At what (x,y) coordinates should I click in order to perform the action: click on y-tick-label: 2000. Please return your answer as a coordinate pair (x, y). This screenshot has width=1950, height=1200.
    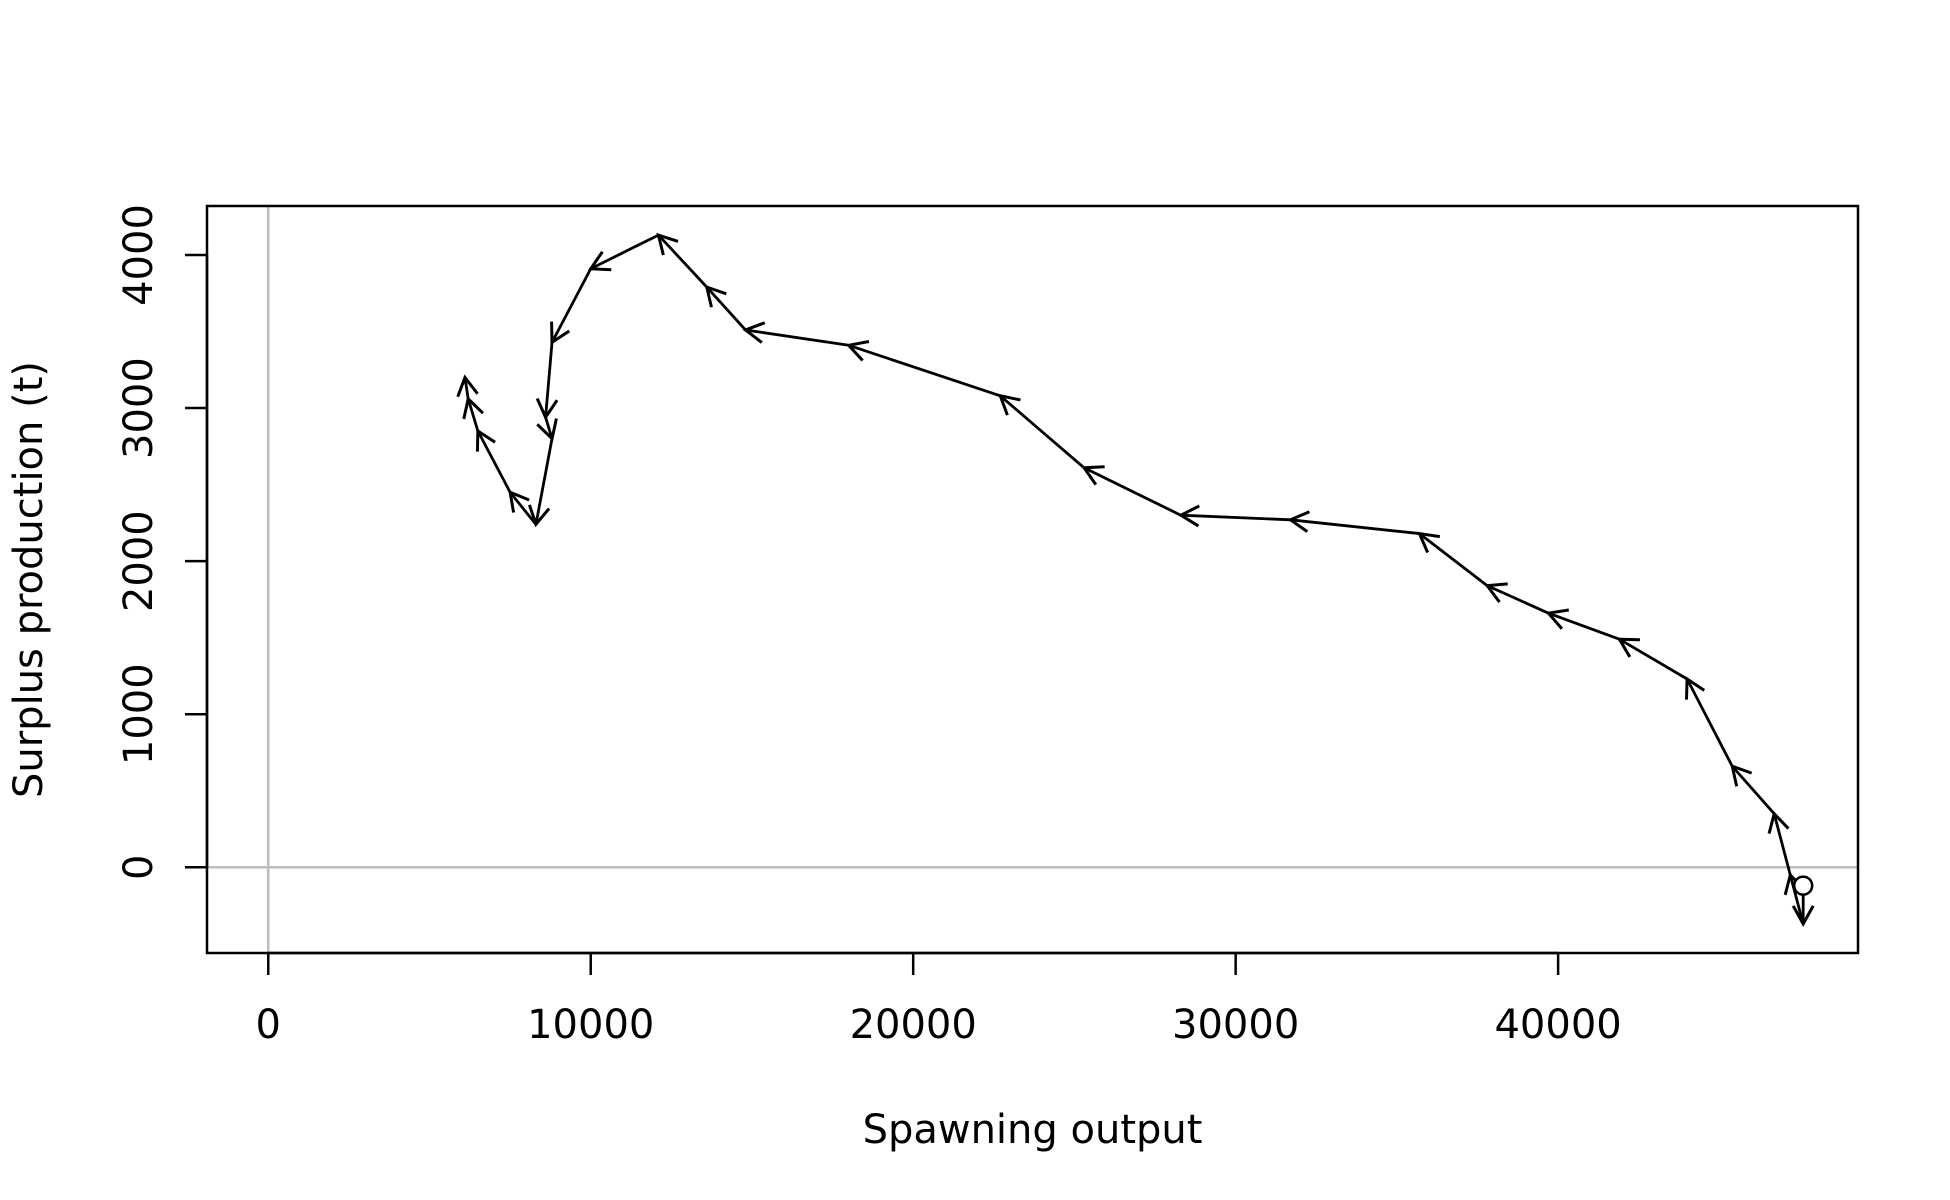
    Looking at the image, I should click on (139, 561).